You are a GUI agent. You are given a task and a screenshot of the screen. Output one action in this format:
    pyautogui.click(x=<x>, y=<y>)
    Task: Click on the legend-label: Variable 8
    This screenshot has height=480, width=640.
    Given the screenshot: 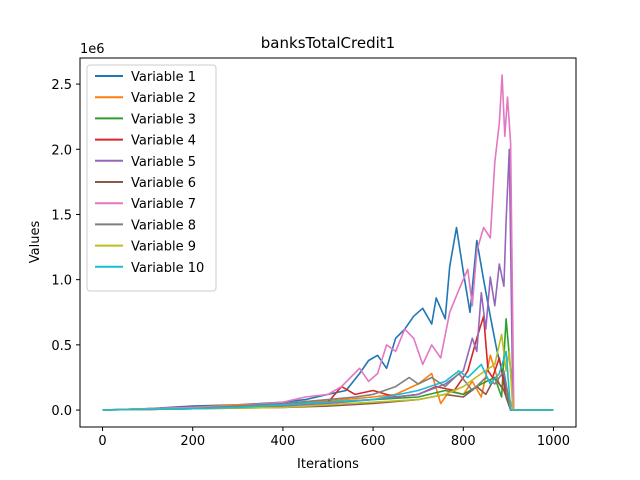 What is the action you would take?
    pyautogui.click(x=163, y=225)
    